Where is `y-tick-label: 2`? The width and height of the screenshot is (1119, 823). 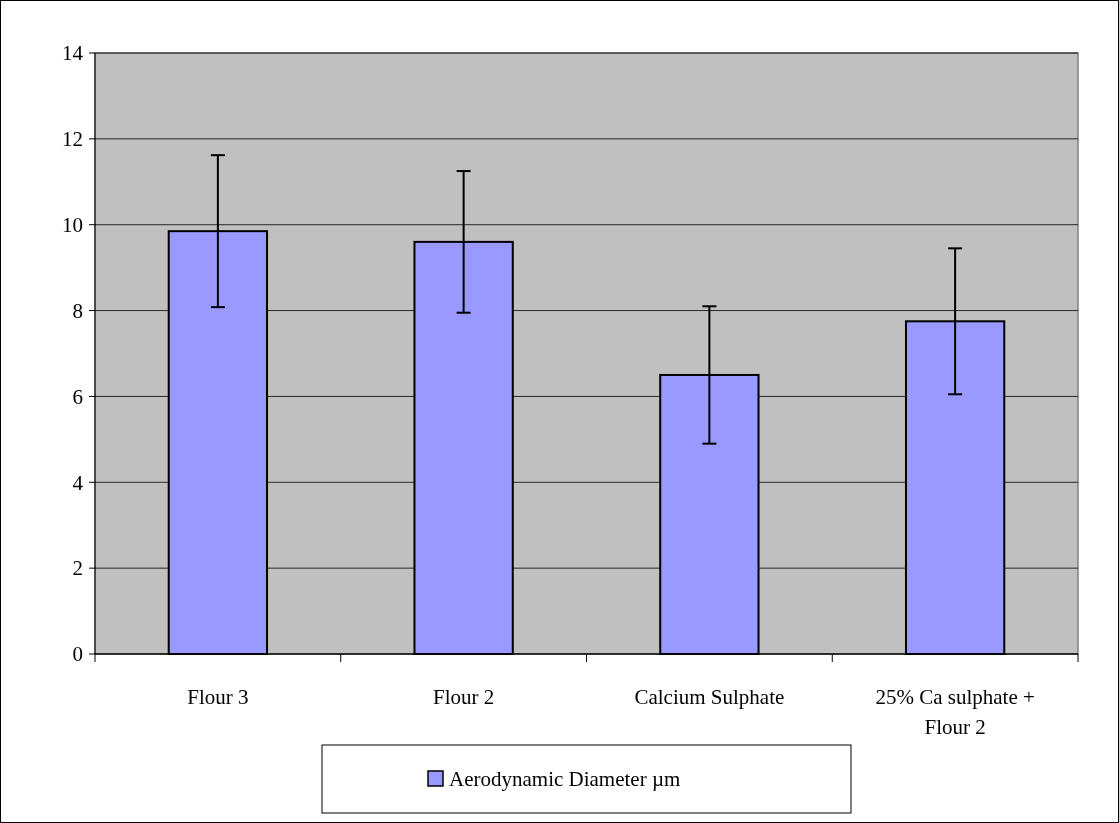 y-tick-label: 2 is located at coordinates (77, 568).